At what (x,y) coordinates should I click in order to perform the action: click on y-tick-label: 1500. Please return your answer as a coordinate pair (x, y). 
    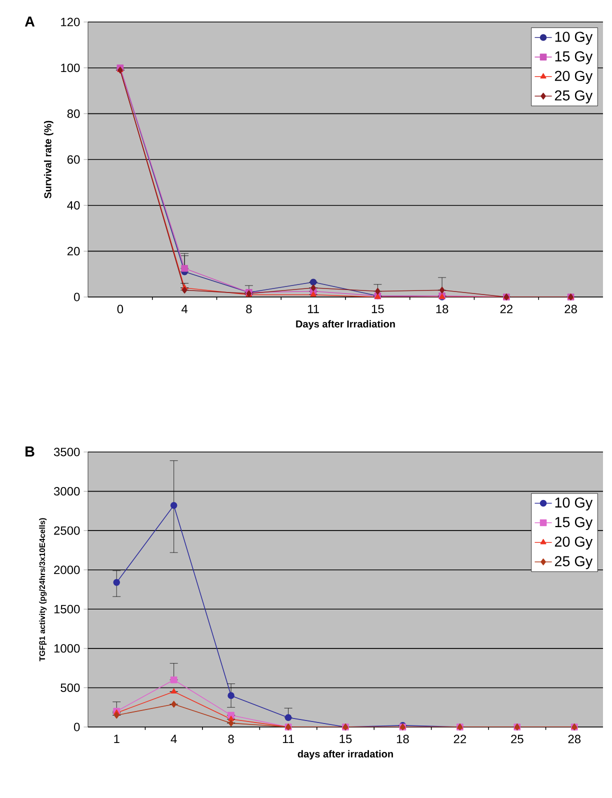
    Looking at the image, I should click on (67, 609).